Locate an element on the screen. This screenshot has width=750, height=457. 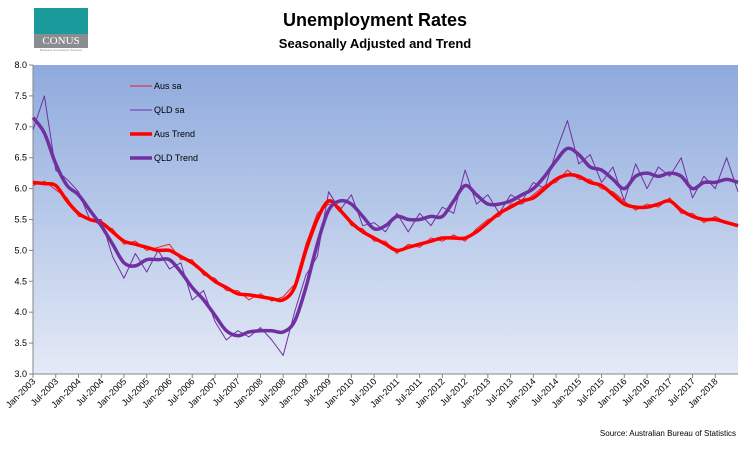
legend-label: Aus sa is located at coordinates (168, 86).